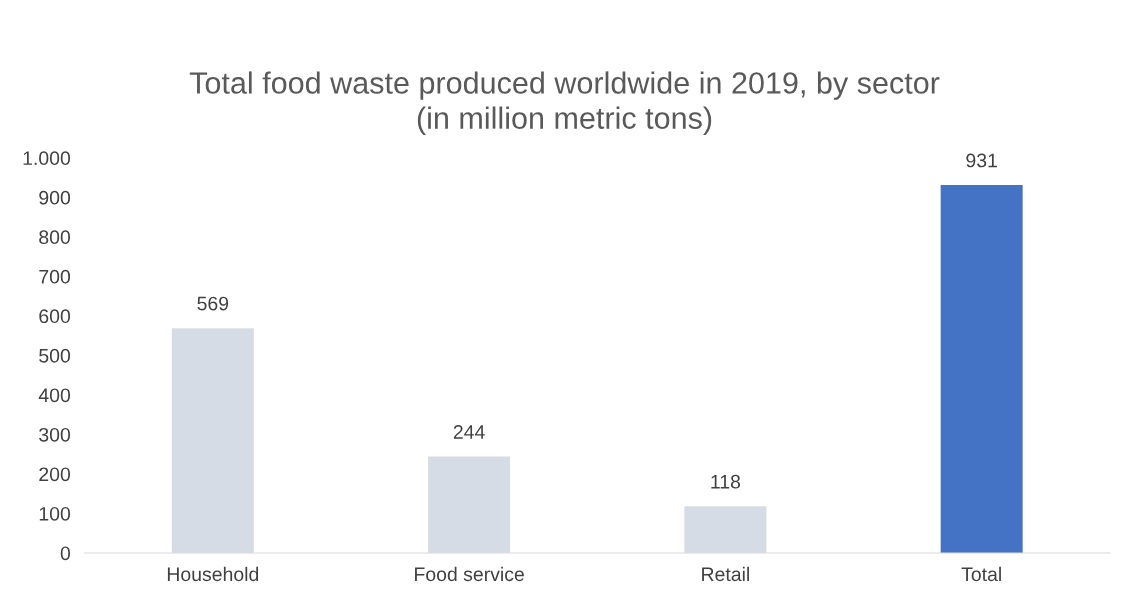  Describe the element at coordinates (55, 316) in the screenshot. I see `y-tick-label: 600` at that location.